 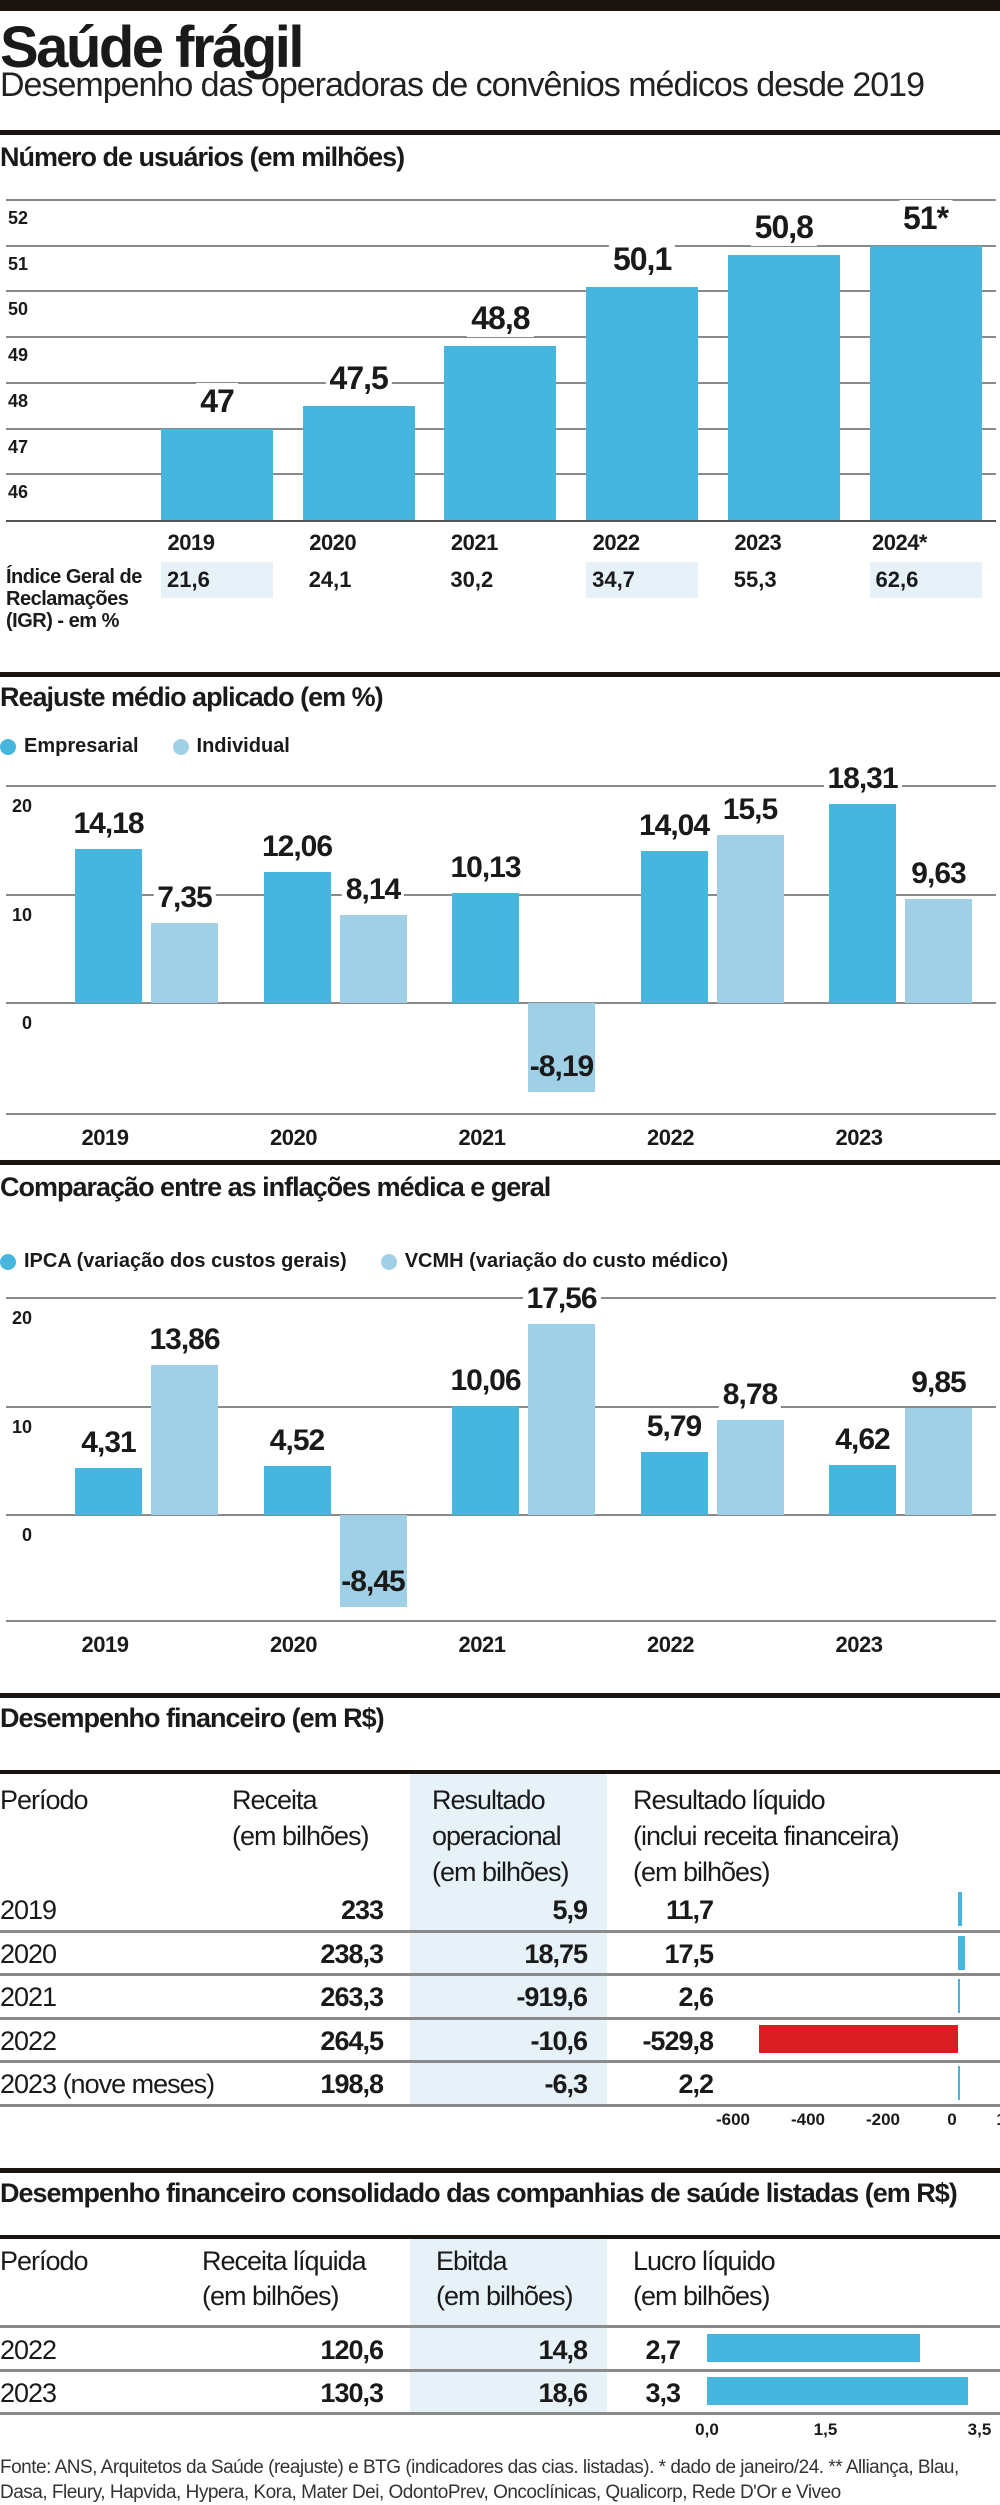 What do you see at coordinates (62, 621) in the screenshot?
I see `igr-label-line: (IGR) - em %` at bounding box center [62, 621].